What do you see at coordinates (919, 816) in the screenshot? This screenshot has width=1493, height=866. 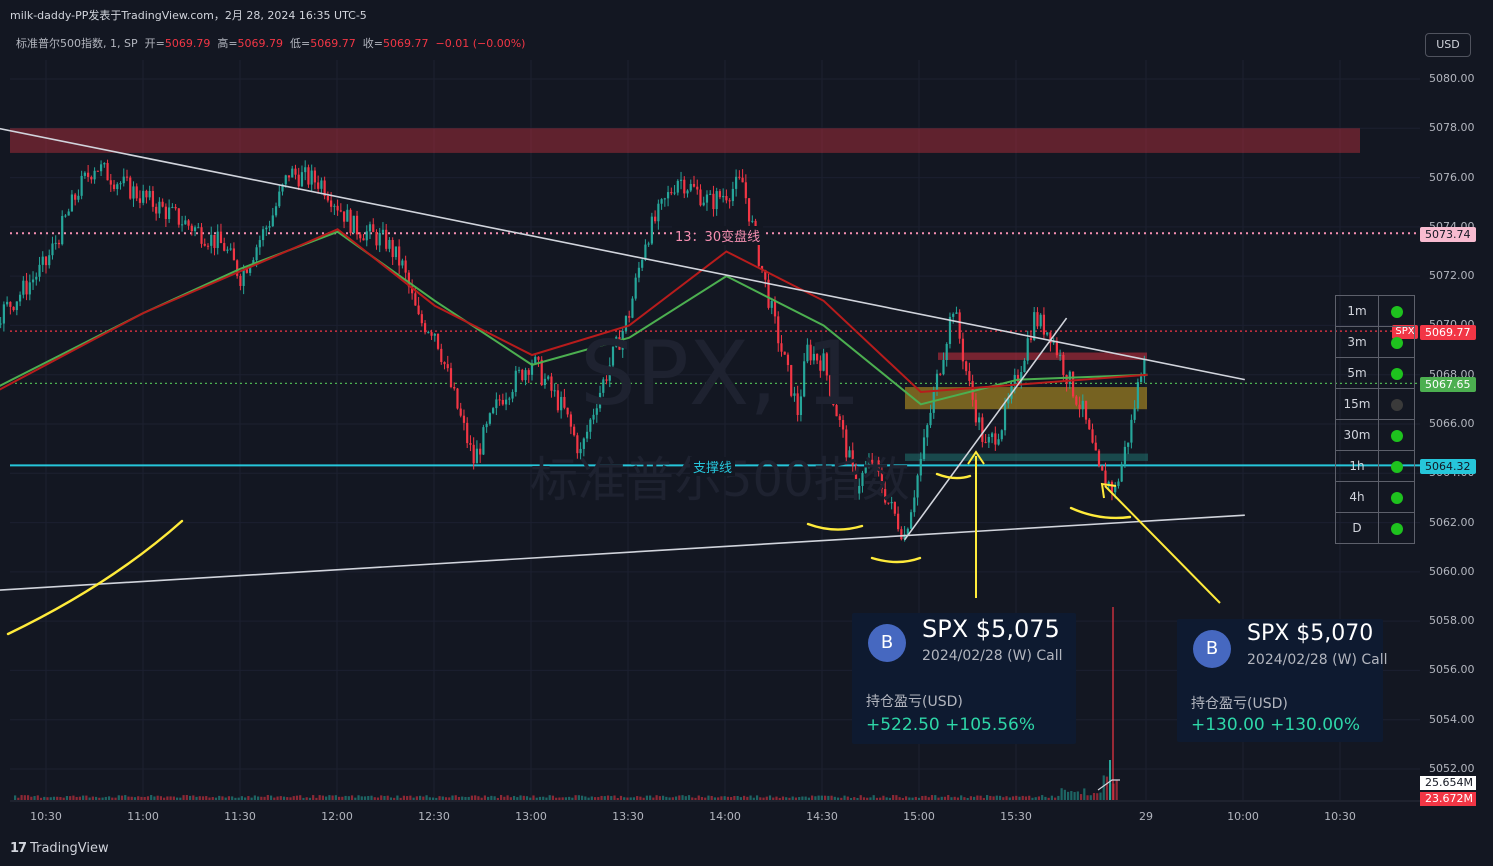 I see `time-tick: 15:00` at bounding box center [919, 816].